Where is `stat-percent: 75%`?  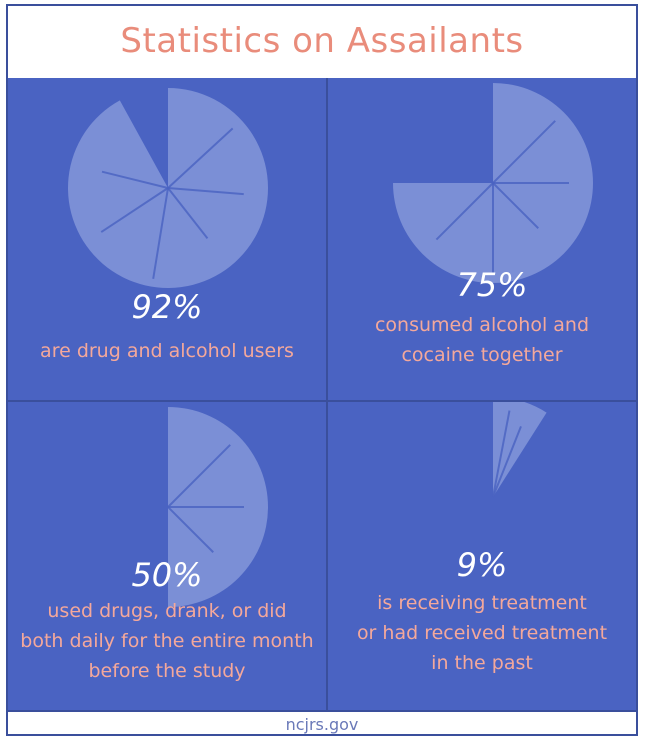
stat-percent: 75% is located at coordinates (492, 285).